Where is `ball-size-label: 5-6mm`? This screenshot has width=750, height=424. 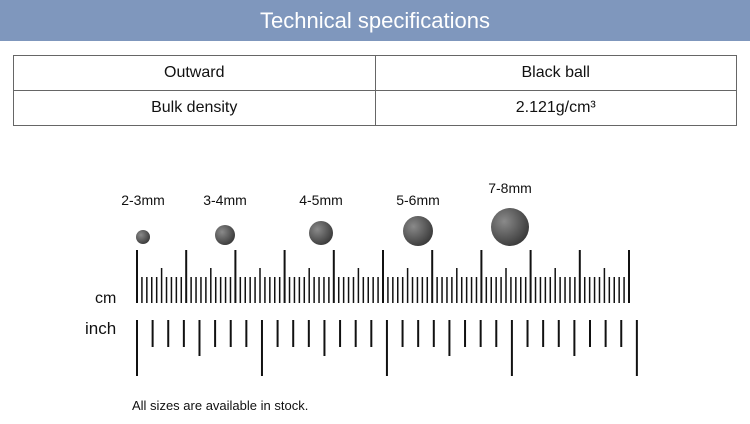 ball-size-label: 5-6mm is located at coordinates (418, 200).